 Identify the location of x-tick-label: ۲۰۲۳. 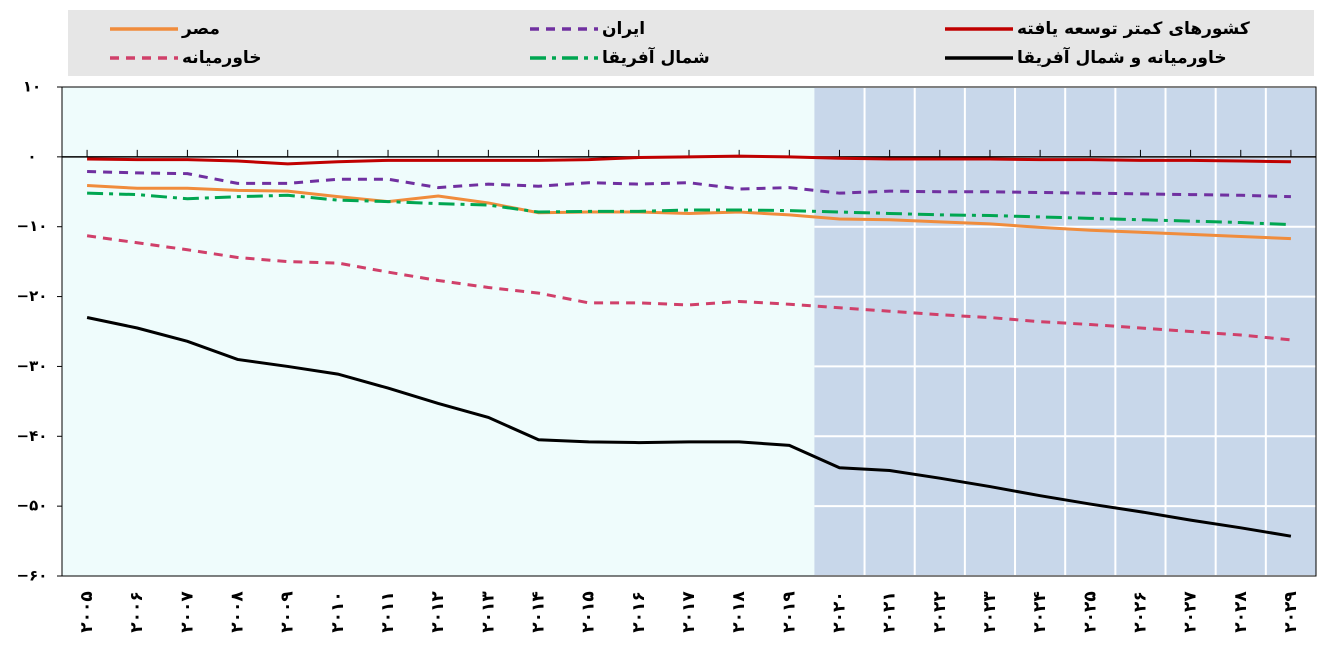
(990, 612).